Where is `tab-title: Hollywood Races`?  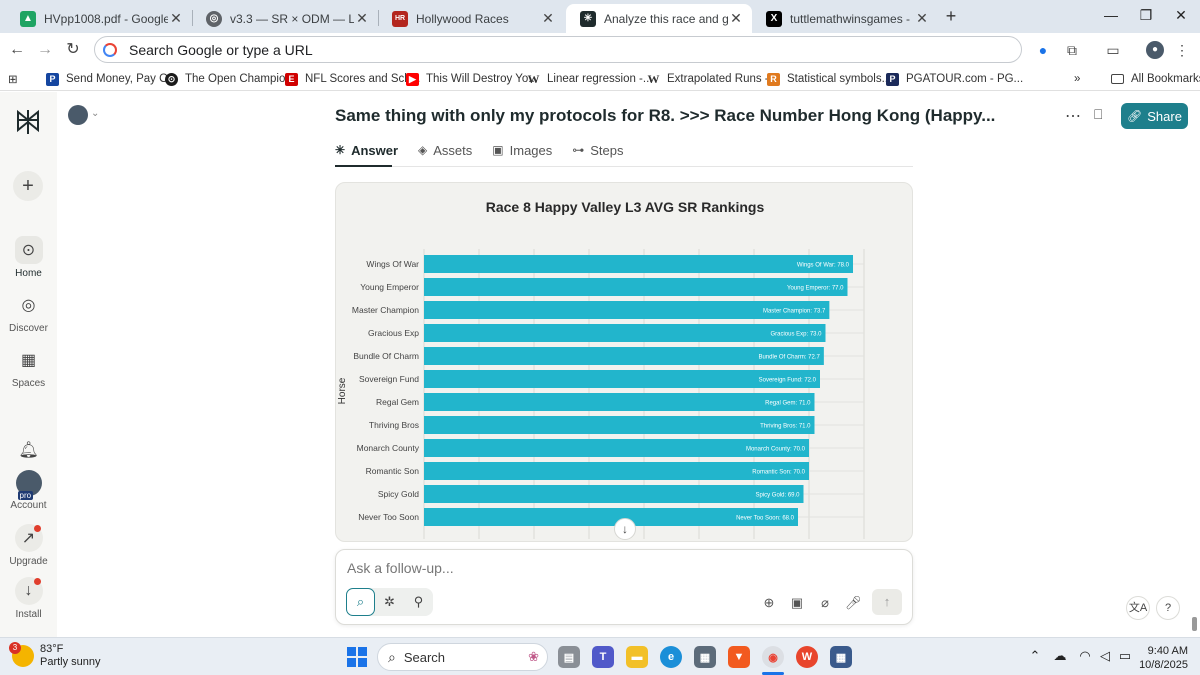
tab-title: Hollywood Races is located at coordinates (462, 18).